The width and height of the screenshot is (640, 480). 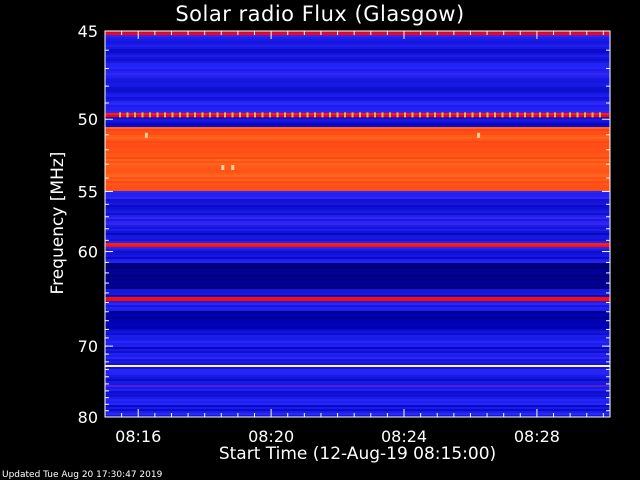 I want to click on y-tick-label: 80, so click(x=88, y=417).